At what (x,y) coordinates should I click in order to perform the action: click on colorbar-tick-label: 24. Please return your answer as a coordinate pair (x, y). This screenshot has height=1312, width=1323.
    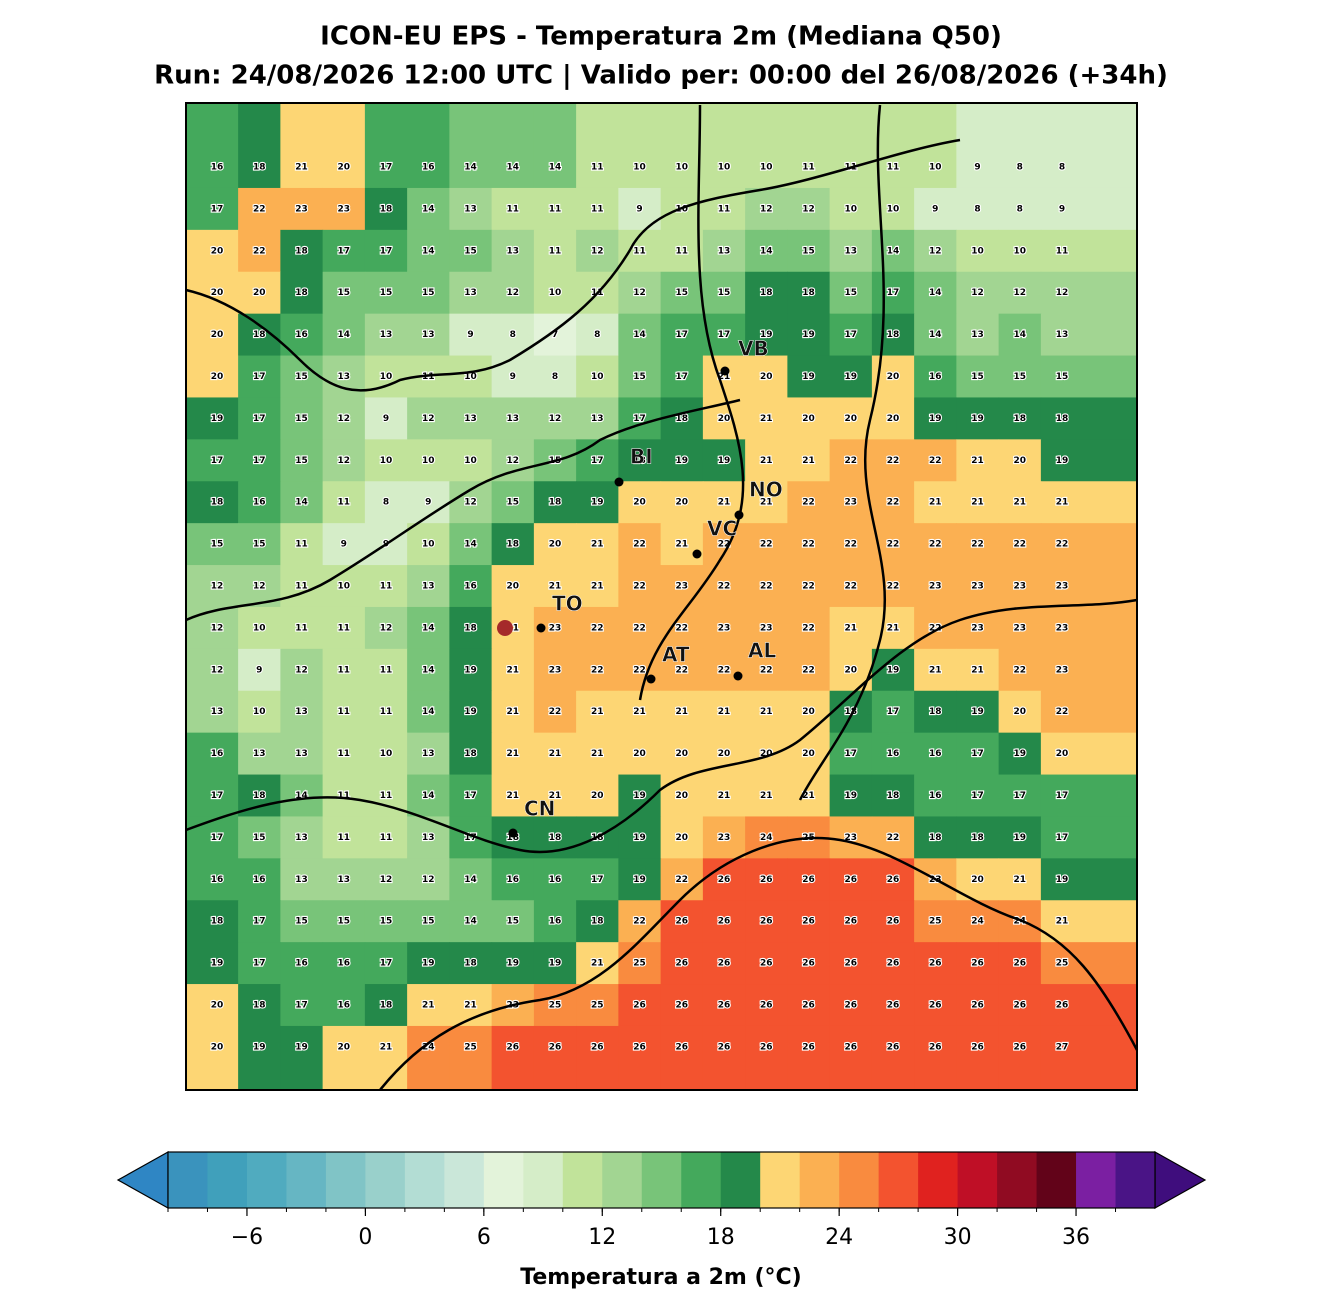
    Looking at the image, I should click on (839, 1237).